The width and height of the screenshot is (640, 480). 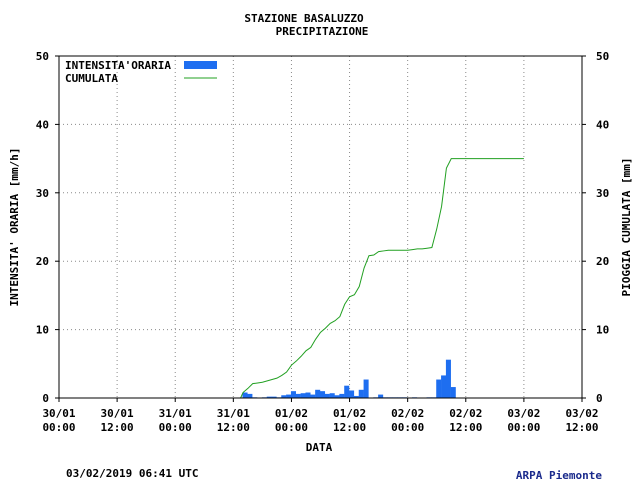 I want to click on y-tick-label-right: 30, so click(x=602, y=193).